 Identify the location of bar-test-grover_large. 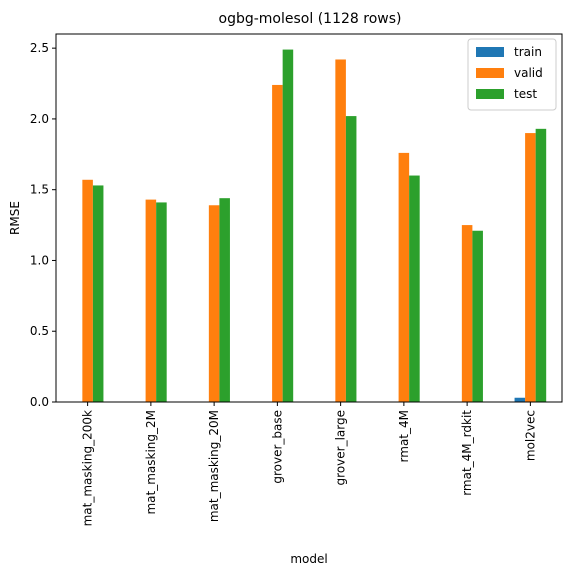
(351, 259).